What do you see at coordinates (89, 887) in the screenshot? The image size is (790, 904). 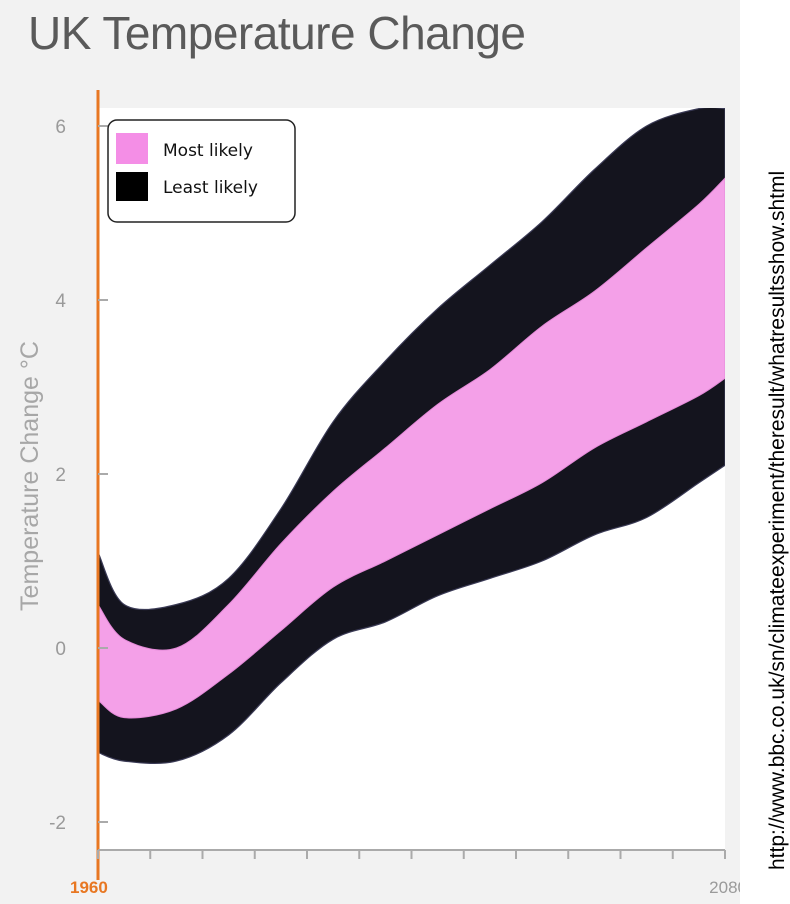 I see `x-tick-label-1960: 1960` at bounding box center [89, 887].